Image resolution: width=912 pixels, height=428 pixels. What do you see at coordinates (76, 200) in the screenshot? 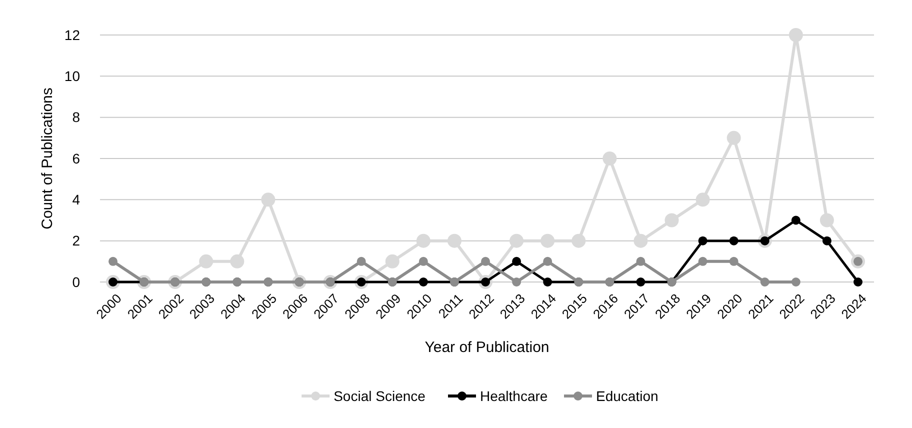
I see `y-tick-label: 4` at bounding box center [76, 200].